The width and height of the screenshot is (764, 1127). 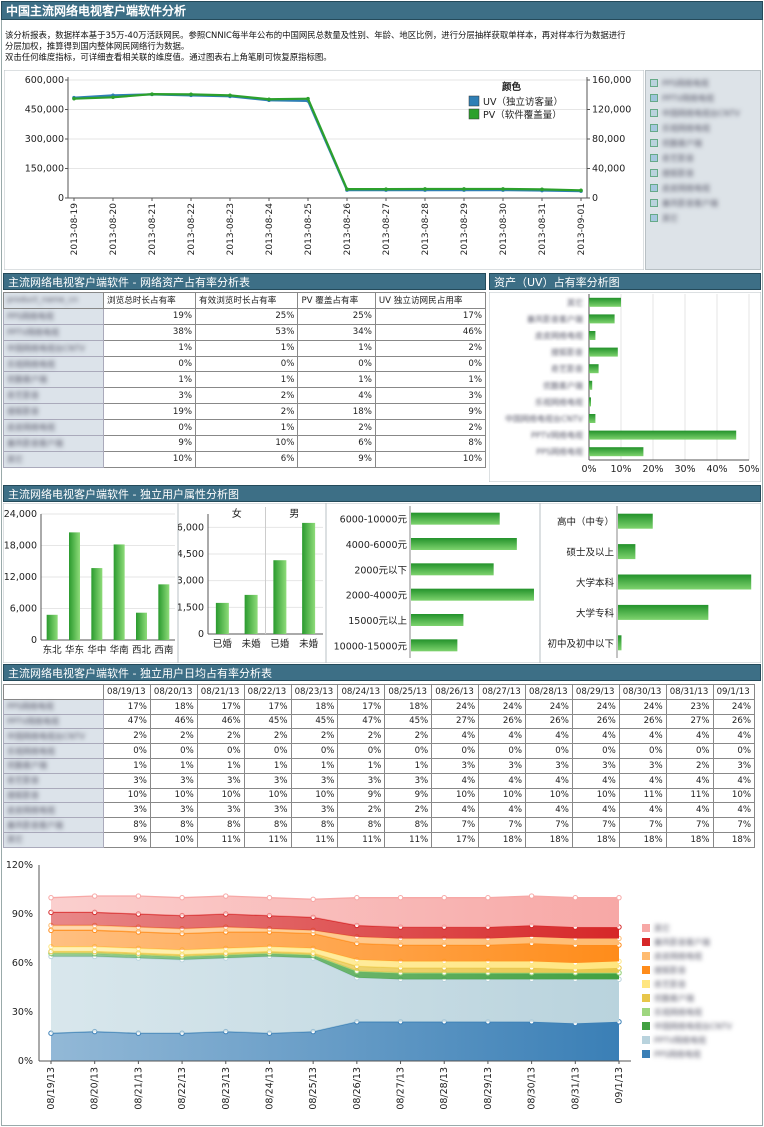 What do you see at coordinates (336, 300) in the screenshot?
I see `column-header: PV 覆盖占有率` at bounding box center [336, 300].